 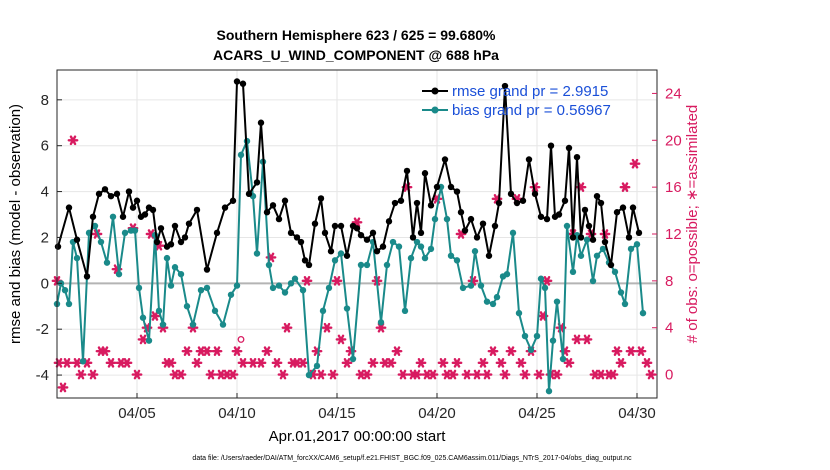 I want to click on x-axis-label: Apr.01,2017 00:00:00 start, so click(x=358, y=436).